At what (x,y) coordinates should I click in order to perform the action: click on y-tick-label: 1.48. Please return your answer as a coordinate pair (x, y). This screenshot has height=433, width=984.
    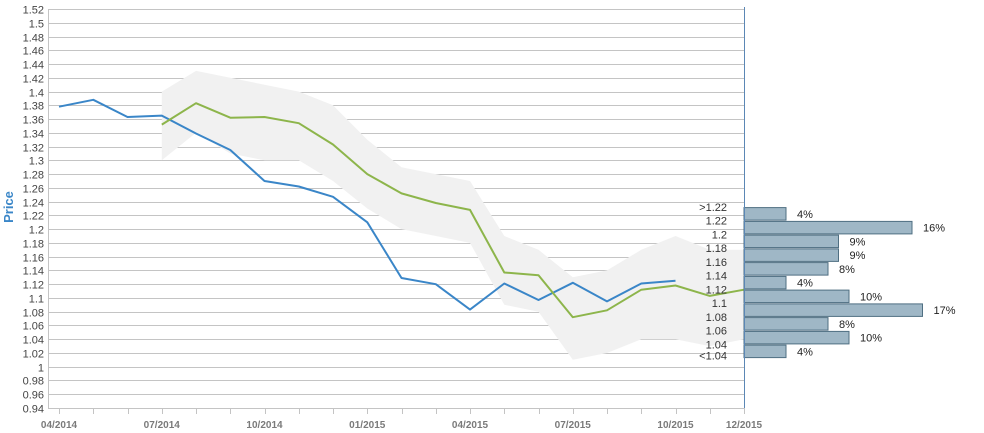
    Looking at the image, I should click on (33, 39).